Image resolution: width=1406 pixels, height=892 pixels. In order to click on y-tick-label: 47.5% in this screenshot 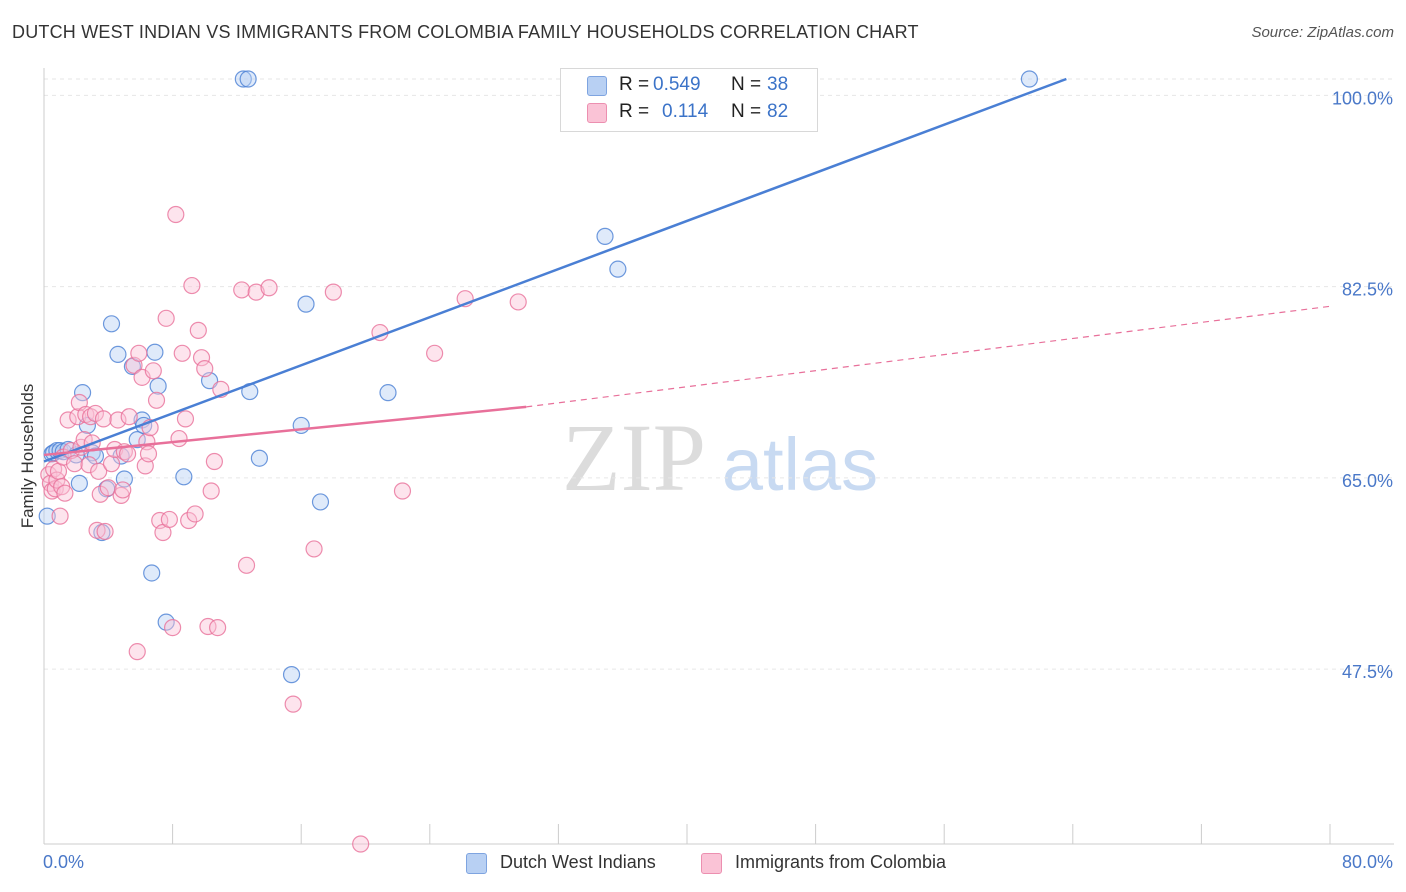, I will do `click(1367, 672)`.